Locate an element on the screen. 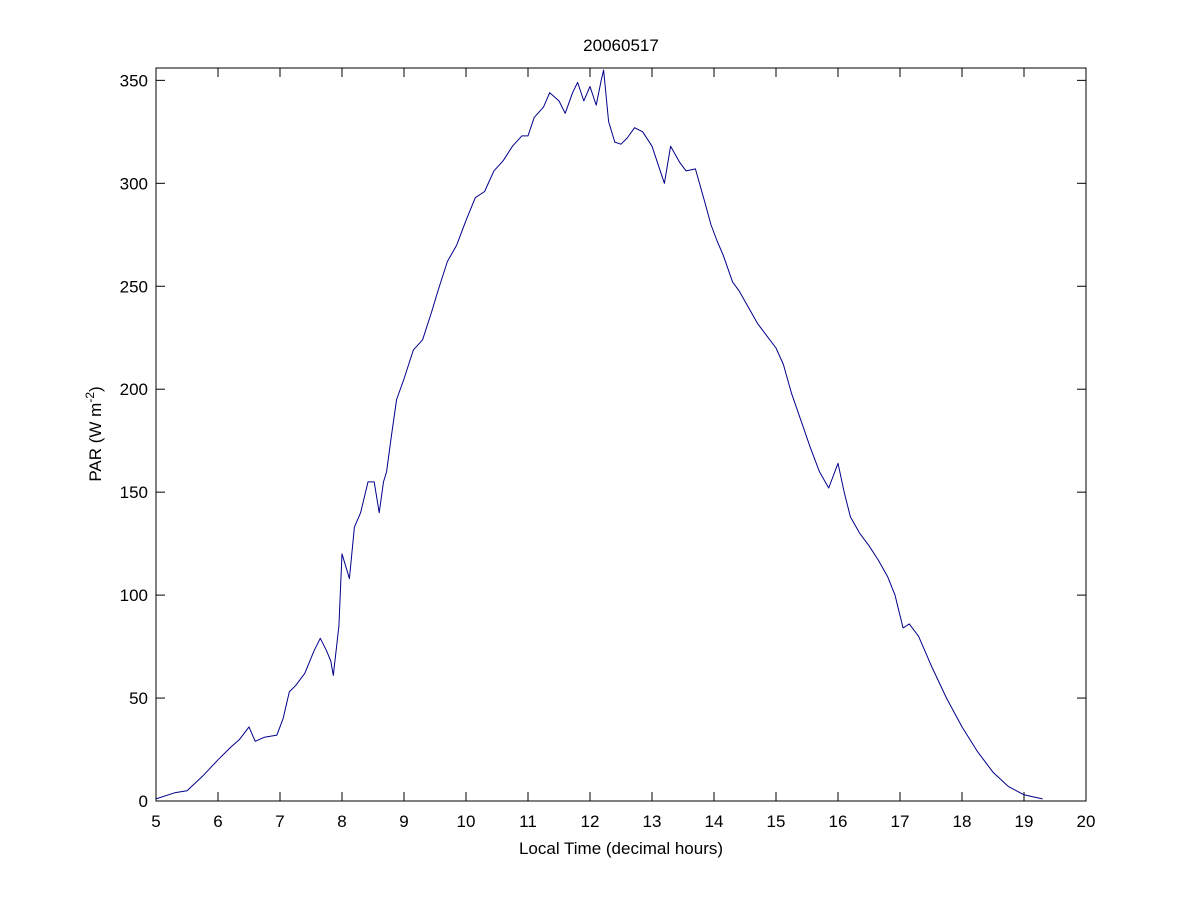  y-tick-label: 0 is located at coordinates (143, 801).